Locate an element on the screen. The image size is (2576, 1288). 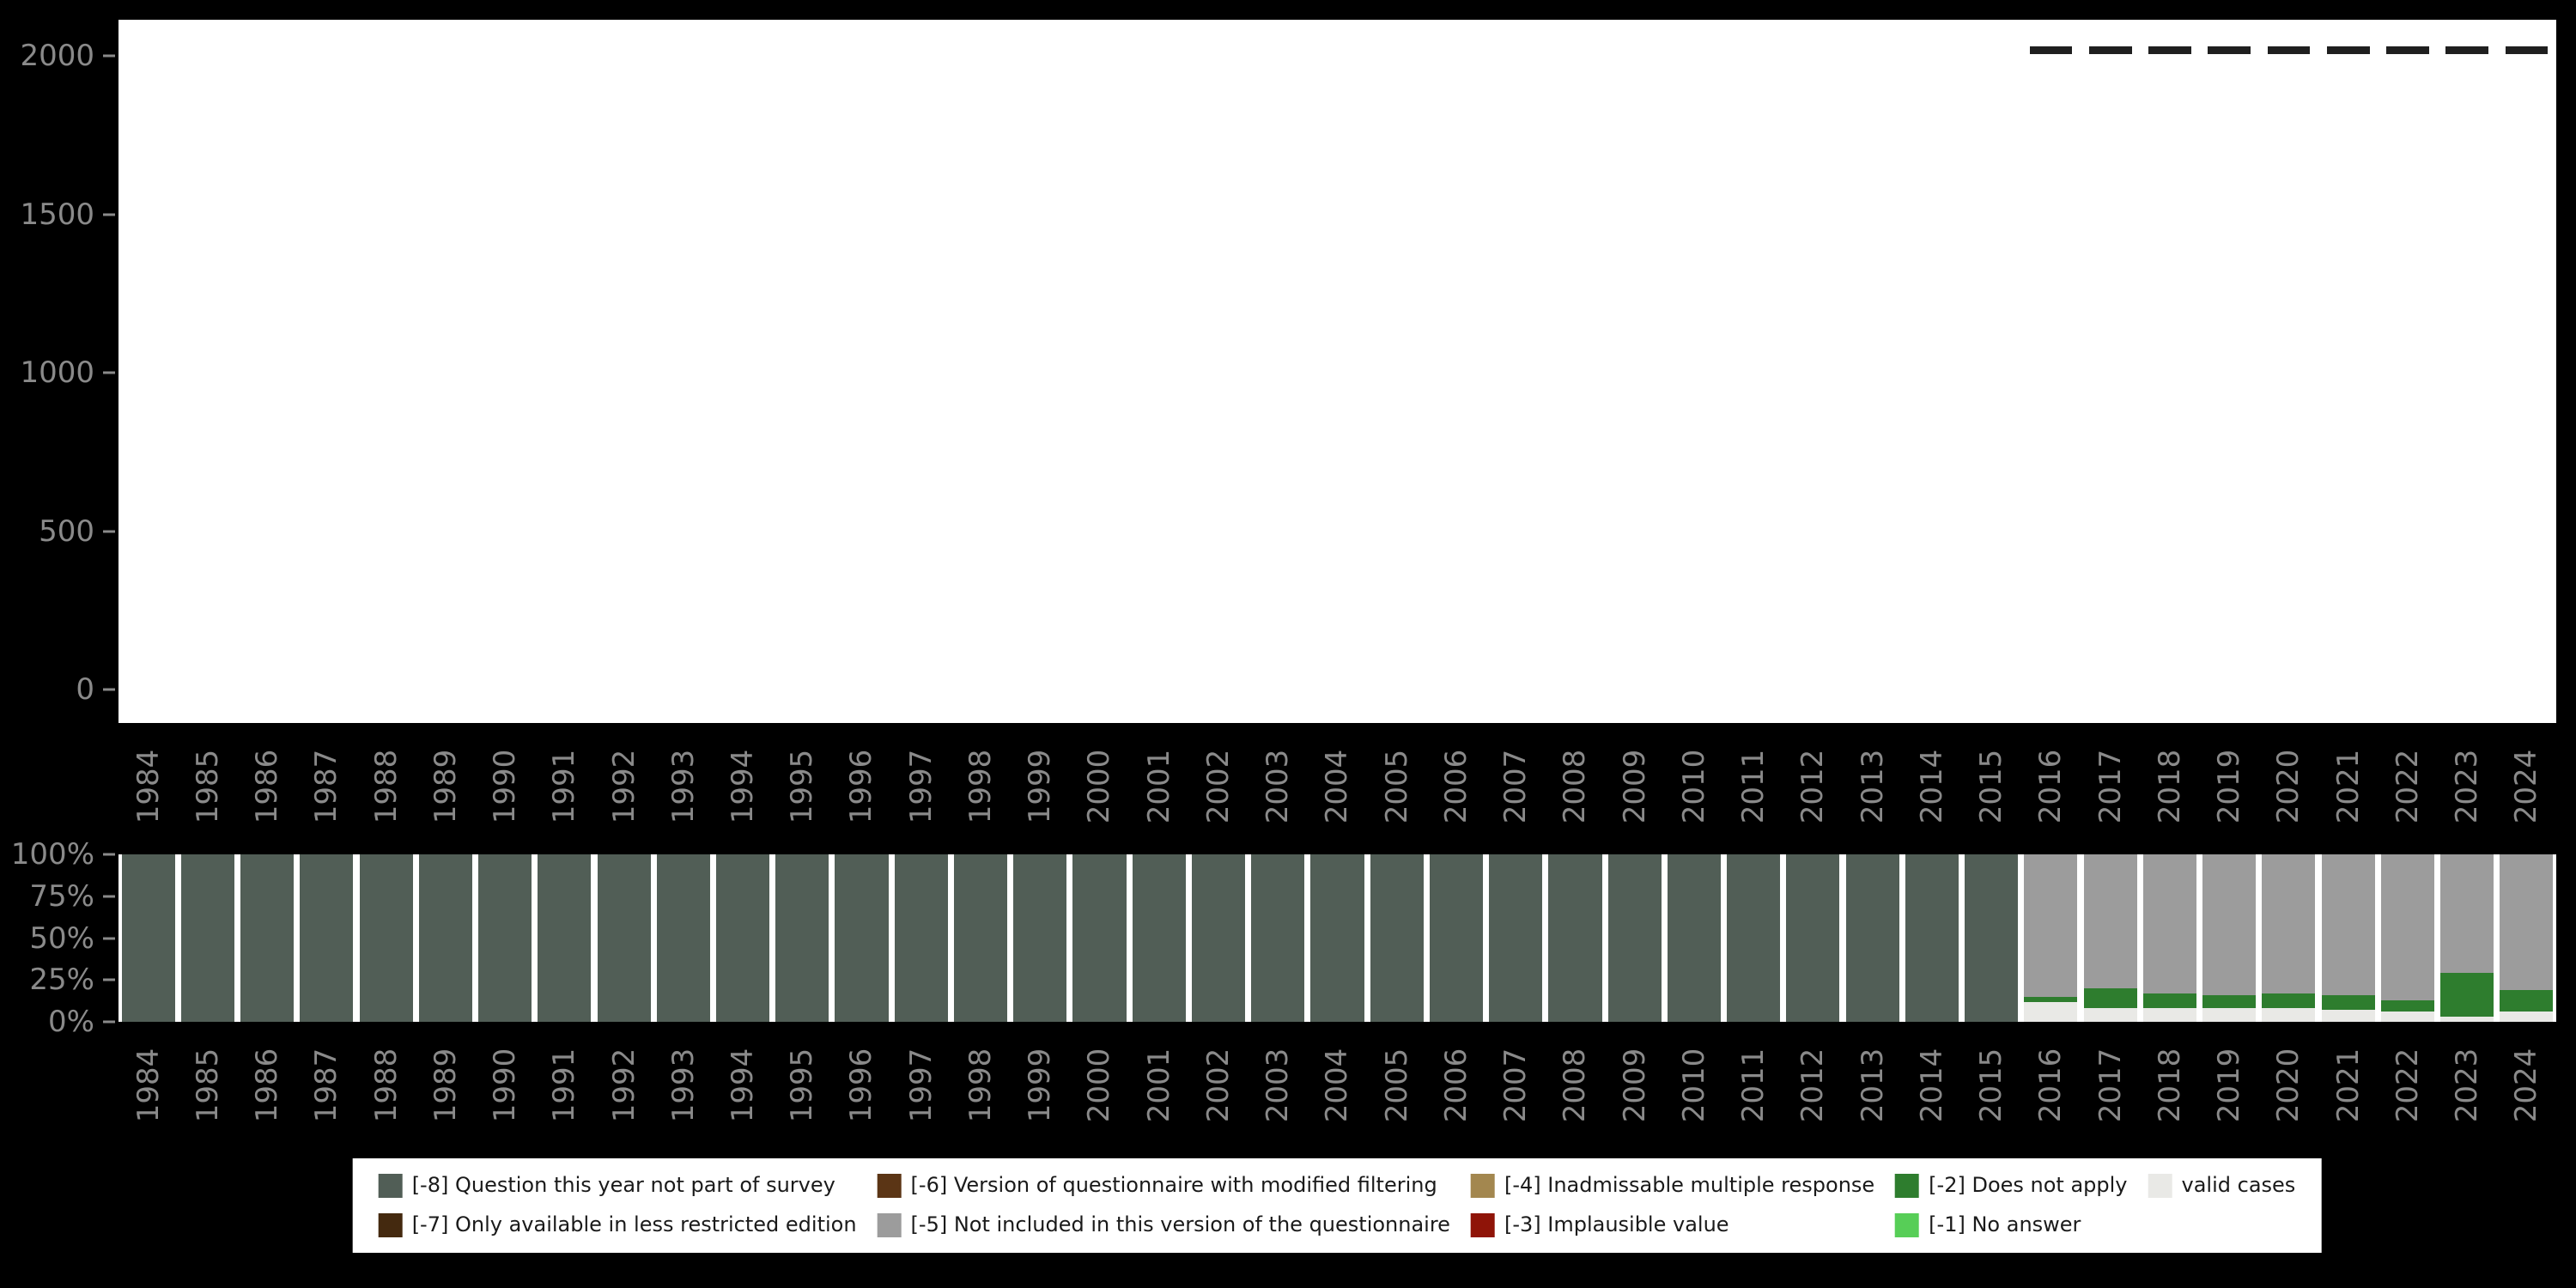
x-axis-tick-label: 2000 is located at coordinates (1100, 1085).